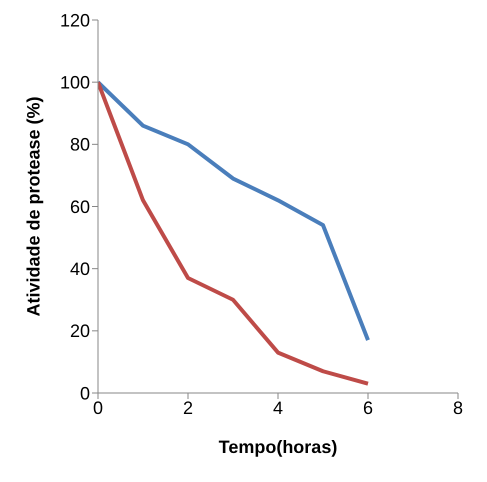 The height and width of the screenshot is (482, 487). Describe the element at coordinates (188, 408) in the screenshot. I see `x-tick-label: 2` at that location.